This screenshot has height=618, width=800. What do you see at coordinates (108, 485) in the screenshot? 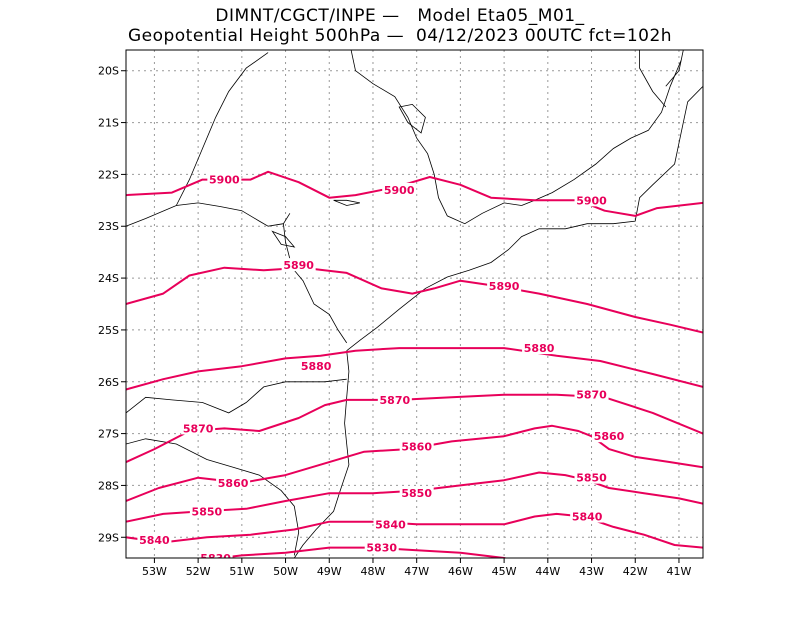
I see `y-tick-label: 28S` at bounding box center [108, 485].